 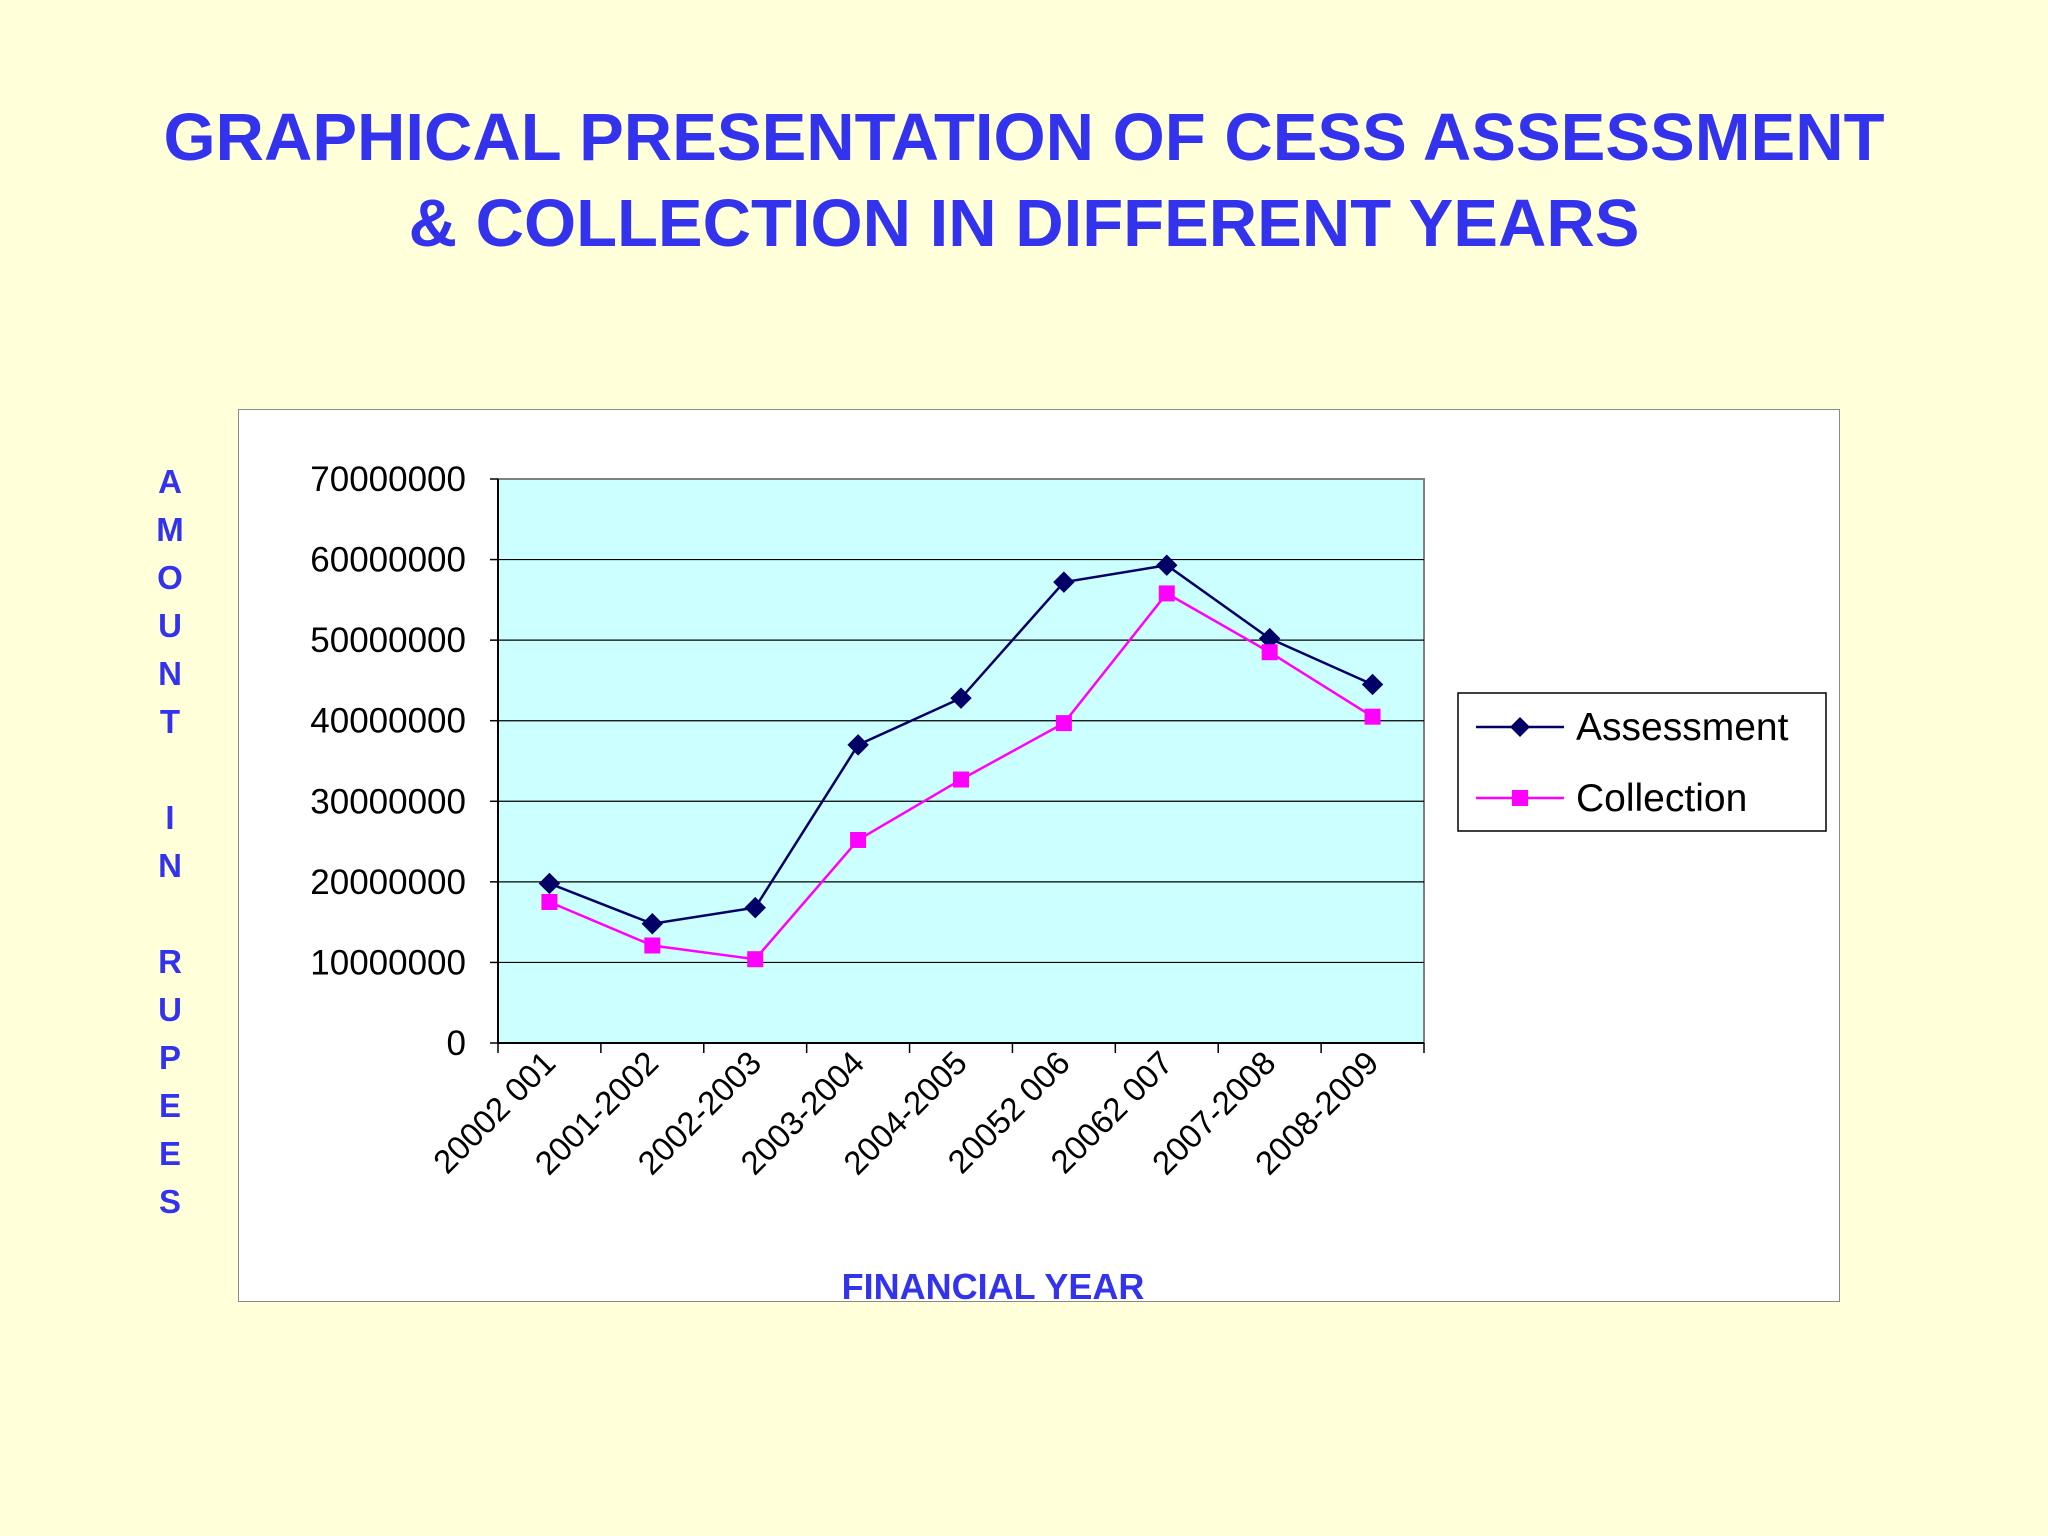 I want to click on x-axis-label: FINANCIAL YEAR, so click(x=993, y=1286).